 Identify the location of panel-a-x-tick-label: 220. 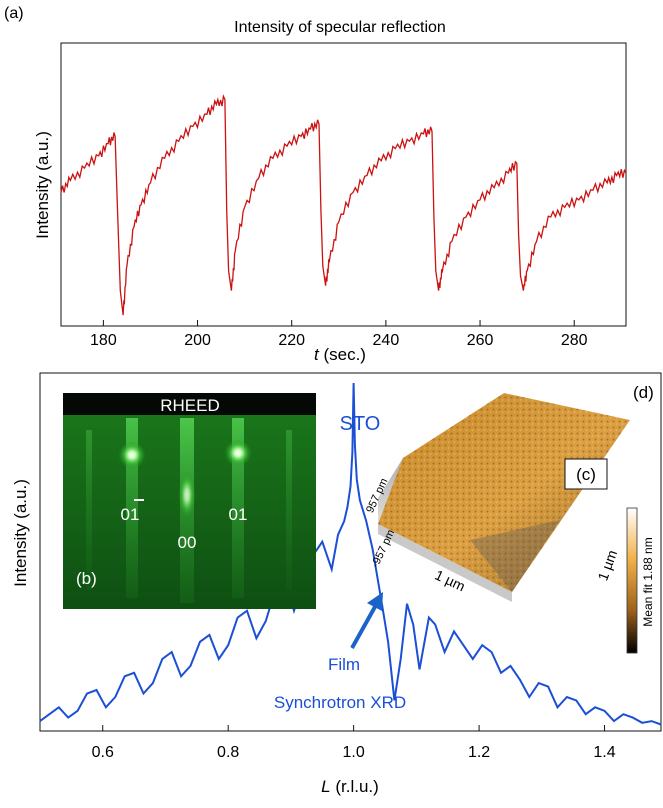
(291, 340).